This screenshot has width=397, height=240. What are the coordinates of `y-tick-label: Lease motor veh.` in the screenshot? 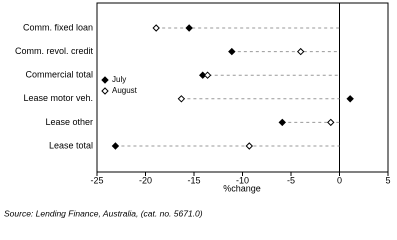 It's located at (58, 98).